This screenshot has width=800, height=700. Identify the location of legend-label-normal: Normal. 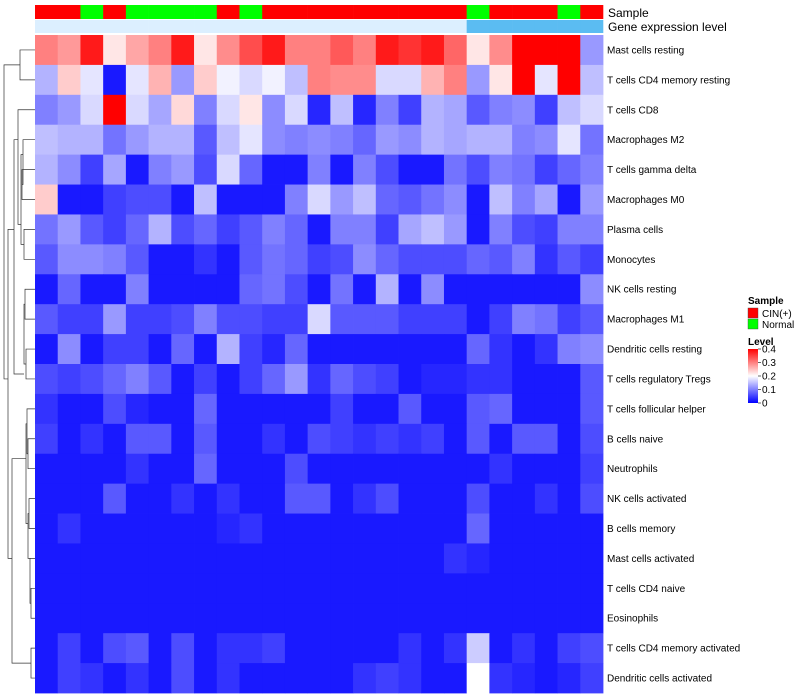
(778, 325).